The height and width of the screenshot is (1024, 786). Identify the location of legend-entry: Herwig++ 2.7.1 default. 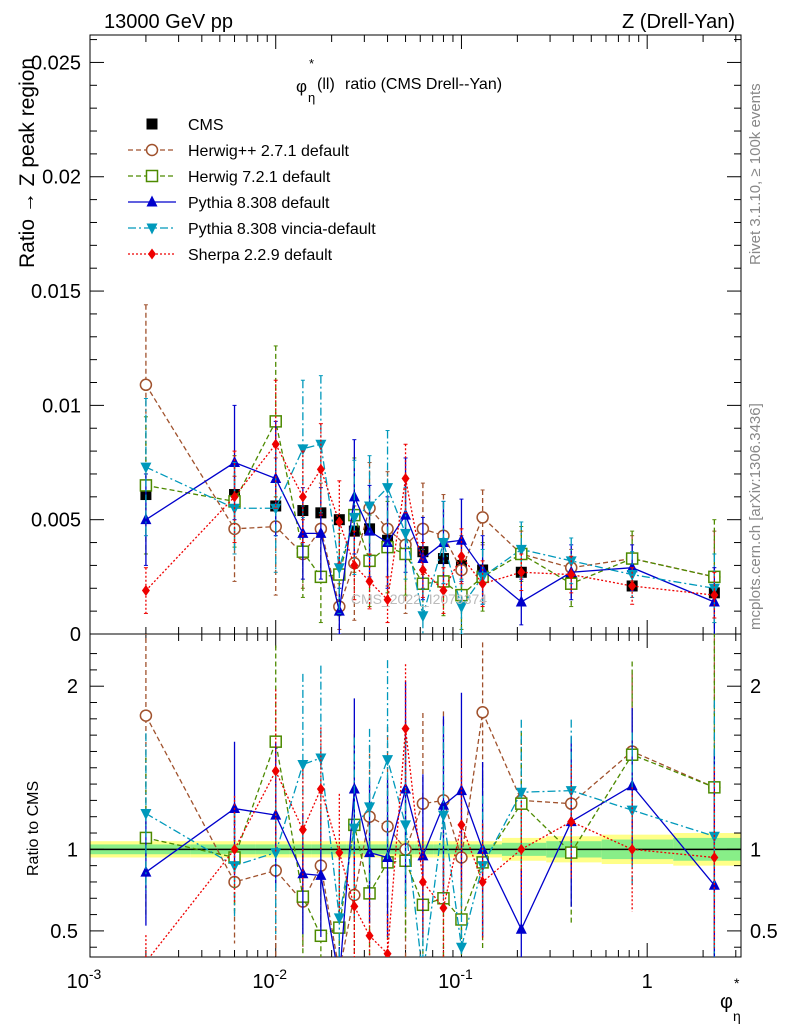
(239, 151).